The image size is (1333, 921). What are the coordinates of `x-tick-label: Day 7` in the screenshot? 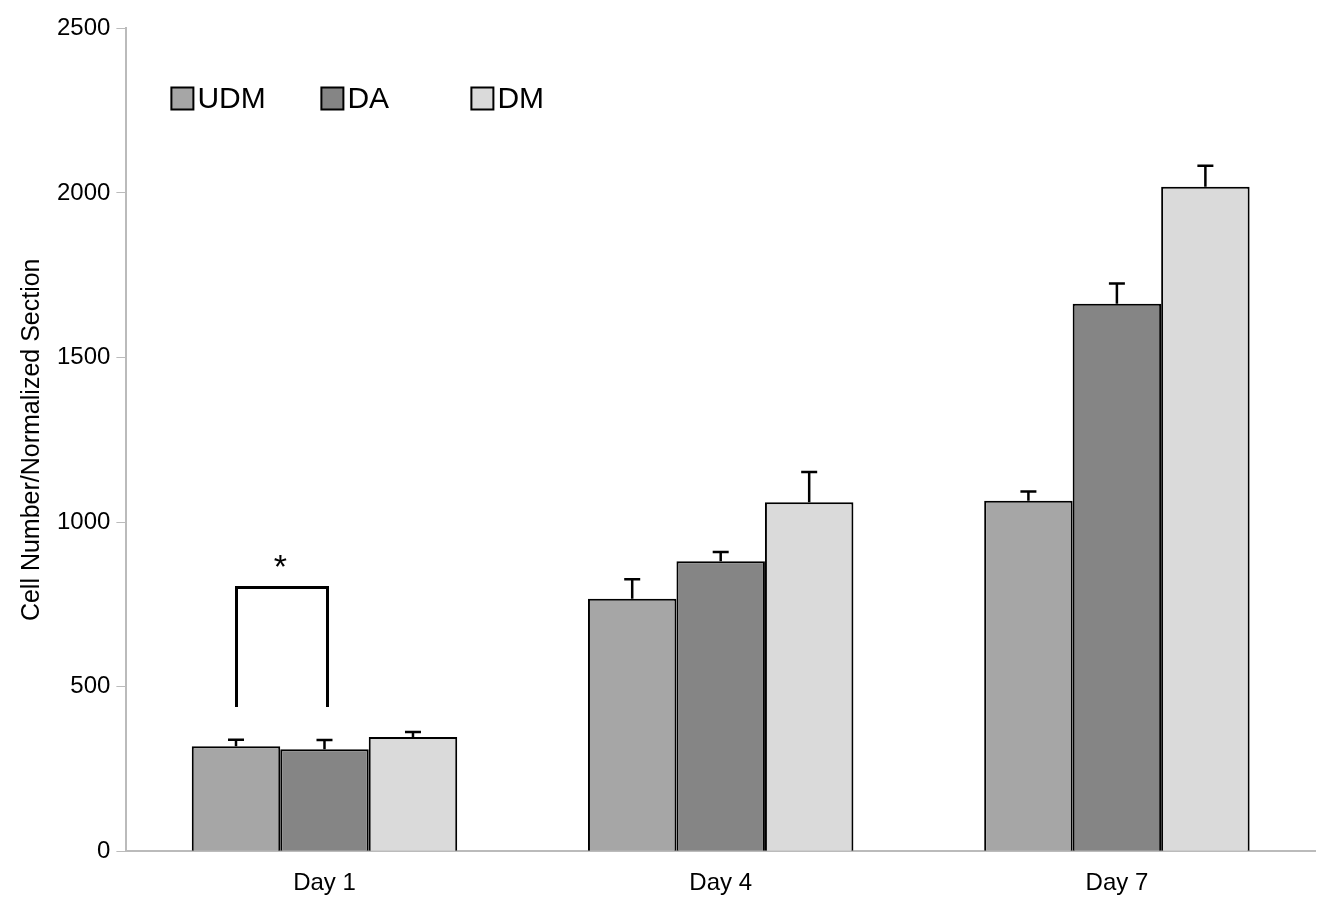 It's located at (1117, 882).